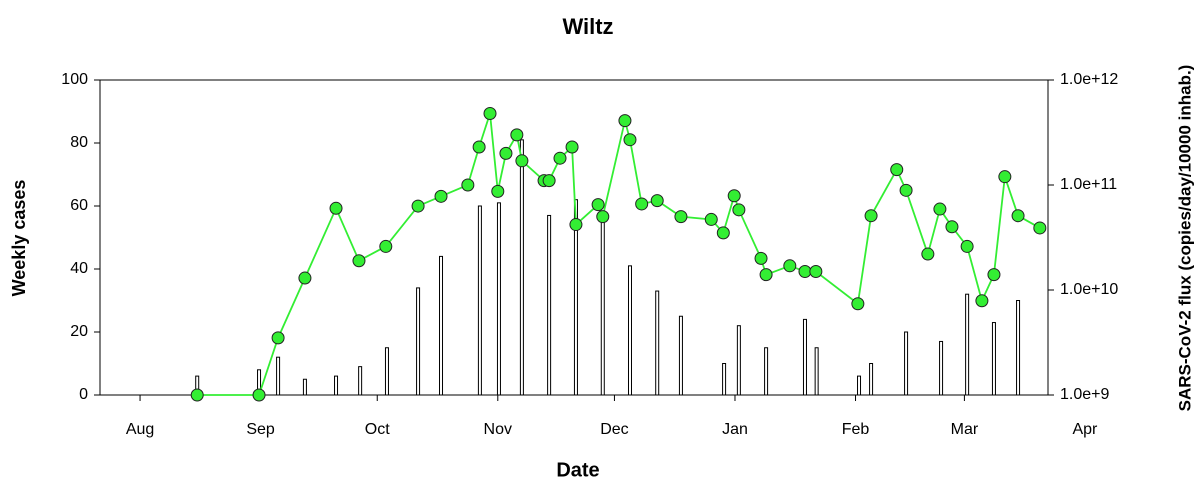 This screenshot has width=1201, height=488. Describe the element at coordinates (83, 394) in the screenshot. I see `y-tick-label: 0` at that location.